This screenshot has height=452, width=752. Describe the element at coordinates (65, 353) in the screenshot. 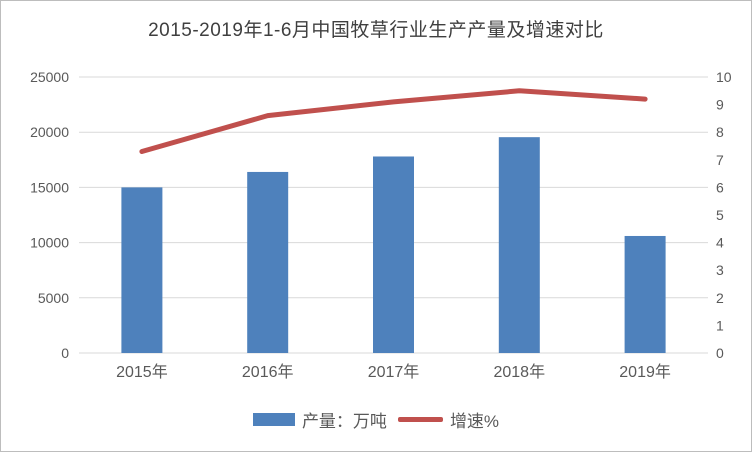

I see `left-axis-tick-label: 0` at that location.